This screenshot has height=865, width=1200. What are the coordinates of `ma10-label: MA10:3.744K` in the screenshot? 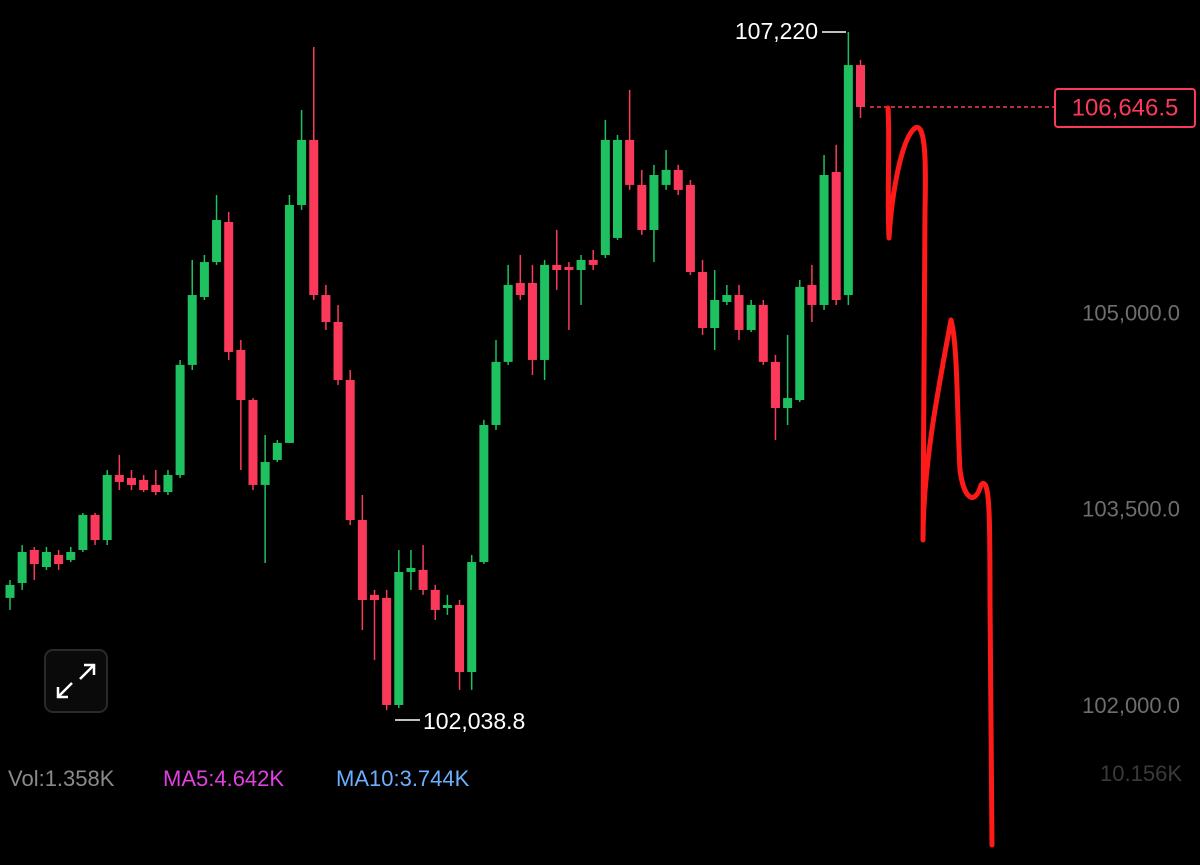 It's located at (403, 778).